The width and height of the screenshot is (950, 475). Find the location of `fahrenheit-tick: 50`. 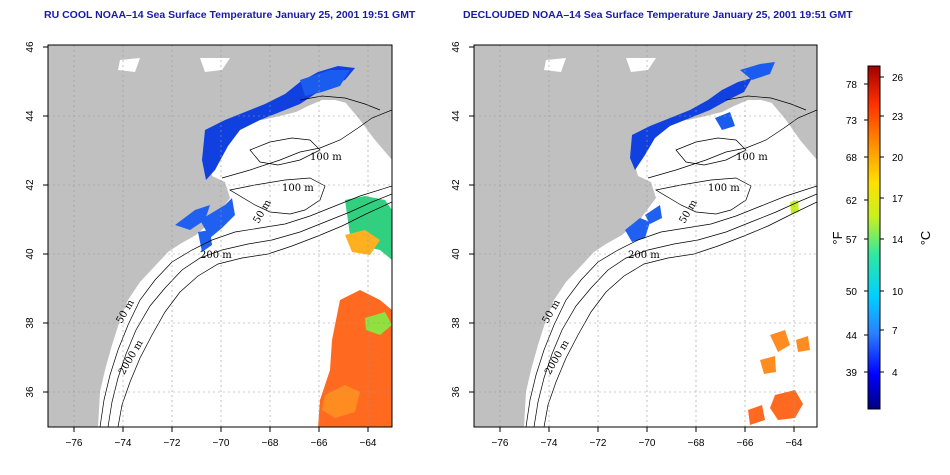

fahrenheit-tick: 50 is located at coordinates (852, 292).